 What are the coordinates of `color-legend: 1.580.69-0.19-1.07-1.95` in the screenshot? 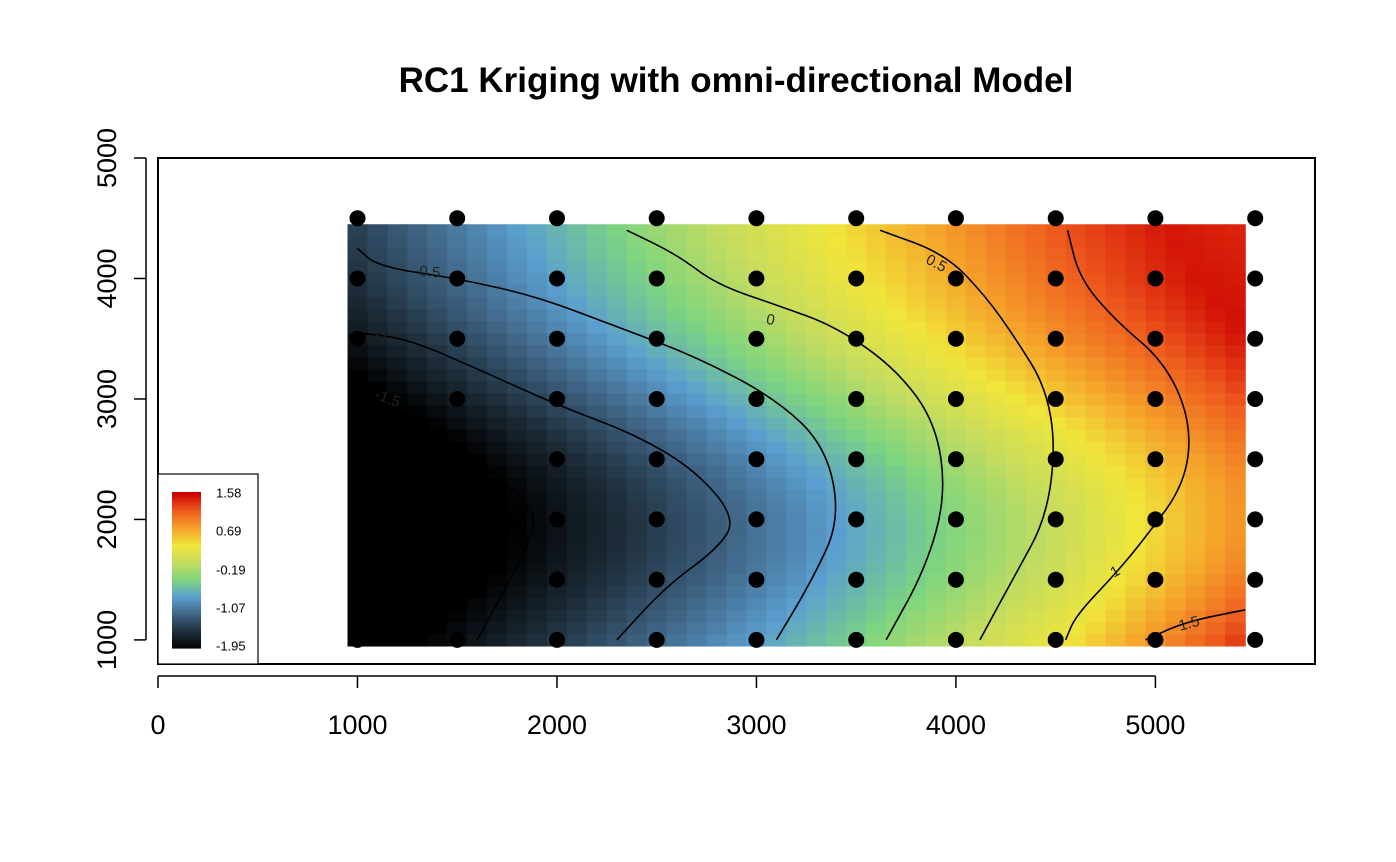 It's located at (208, 569).